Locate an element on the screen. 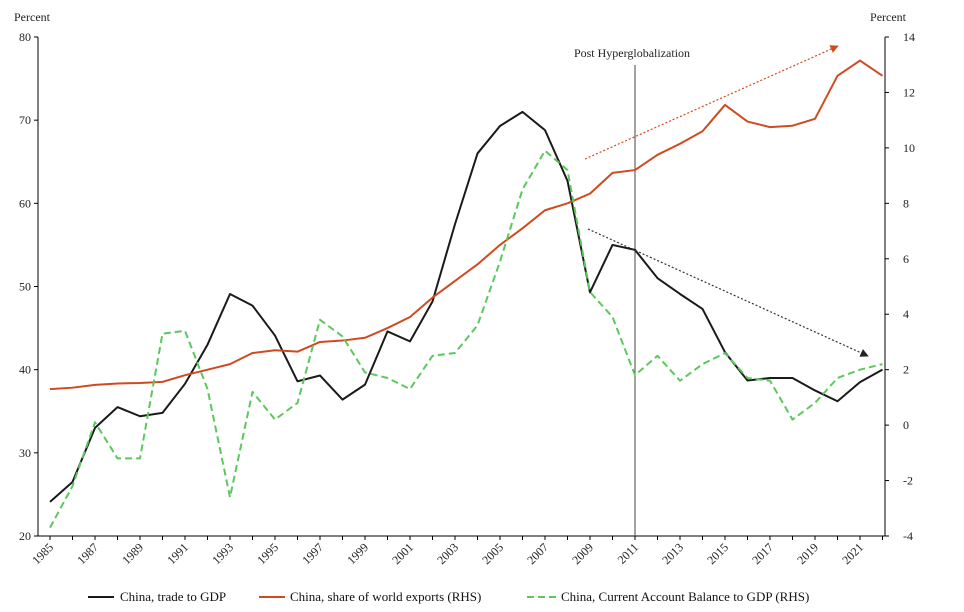  y-right-tick-label: 14 is located at coordinates (909, 37).